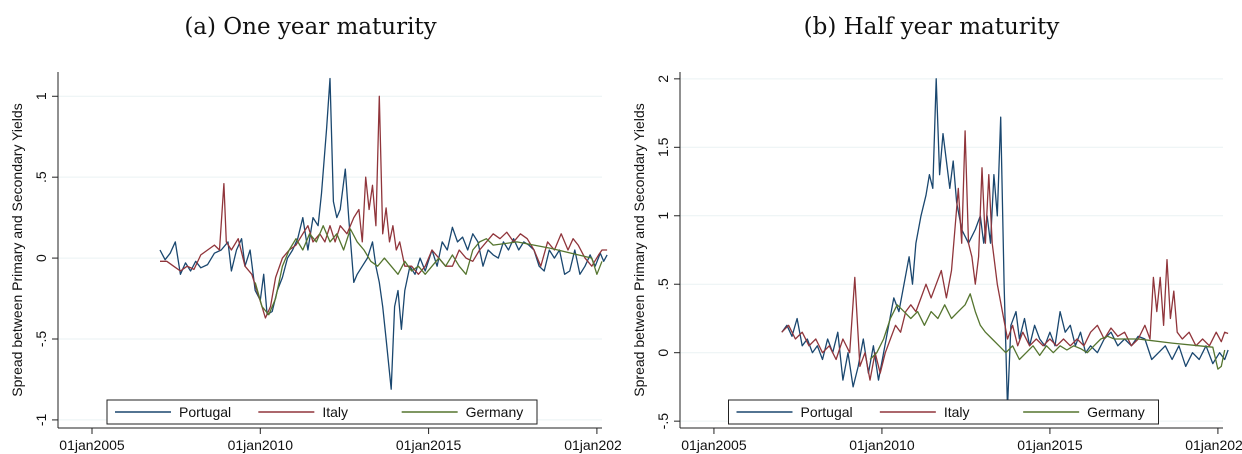 This screenshot has height=454, width=1242. What do you see at coordinates (931, 27) in the screenshot?
I see `chart-title-b: (b) Half year maturity` at bounding box center [931, 27].